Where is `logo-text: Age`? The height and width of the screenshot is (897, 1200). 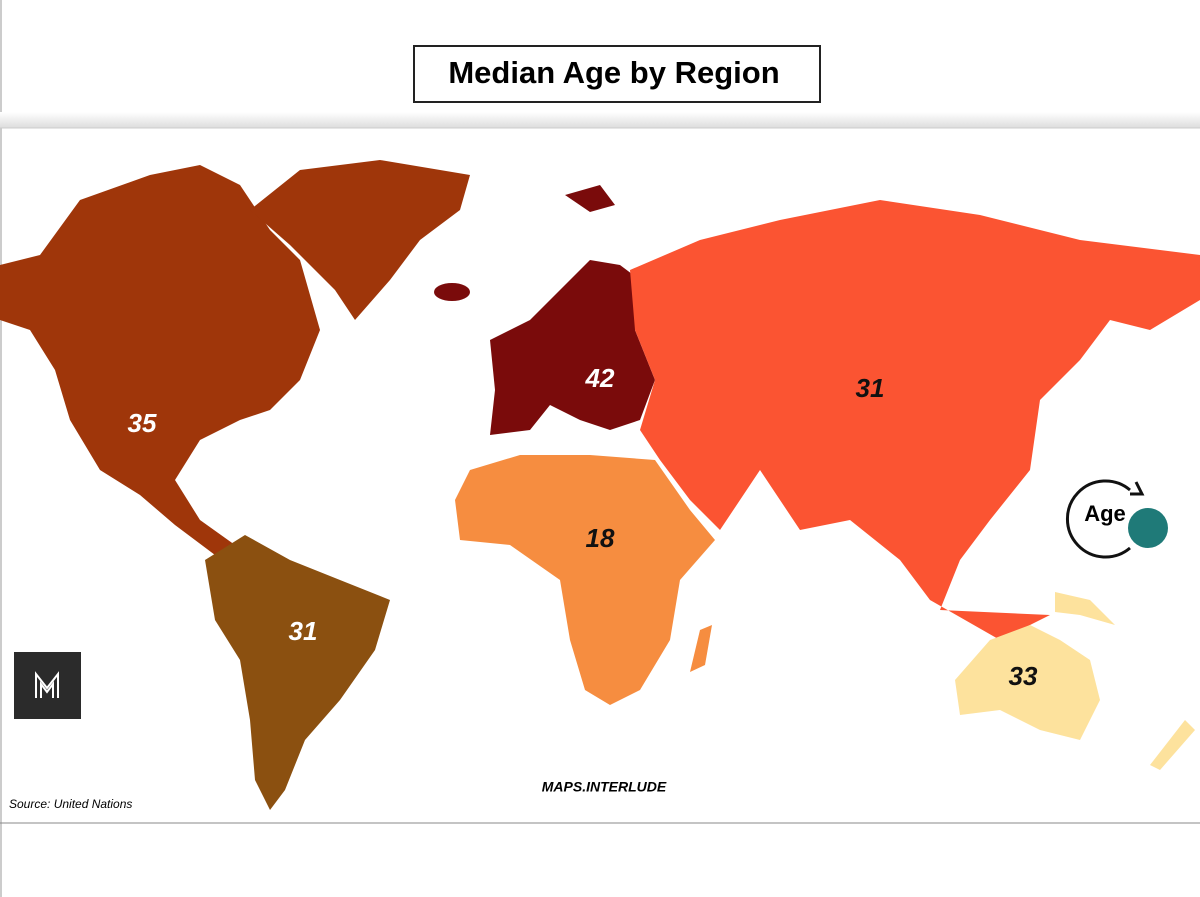 logo-text: Age is located at coordinates (1105, 513).